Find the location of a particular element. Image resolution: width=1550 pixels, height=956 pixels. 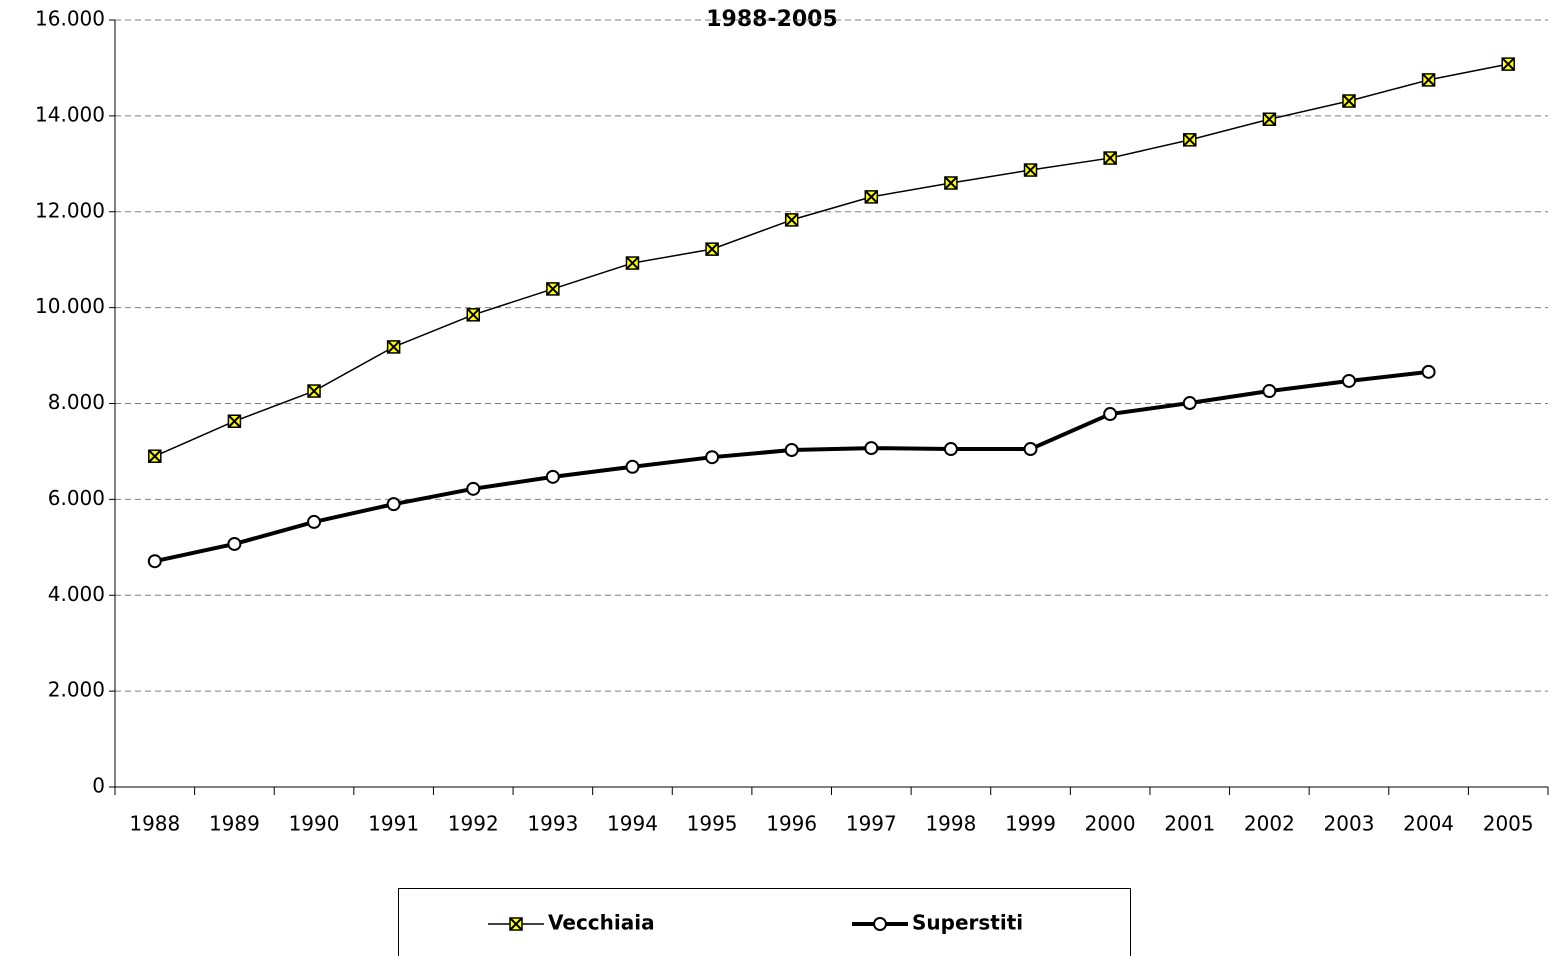

x-tick-label: 1993 is located at coordinates (552, 824).